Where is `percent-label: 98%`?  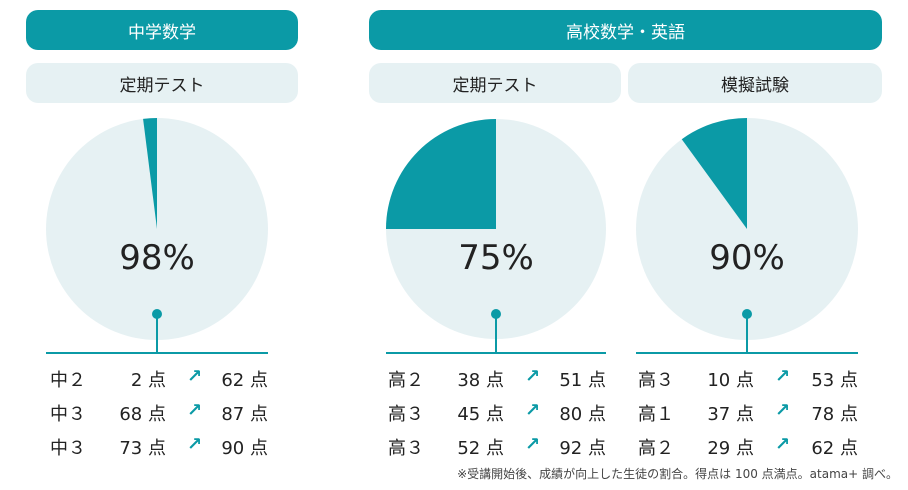 percent-label: 98% is located at coordinates (157, 258).